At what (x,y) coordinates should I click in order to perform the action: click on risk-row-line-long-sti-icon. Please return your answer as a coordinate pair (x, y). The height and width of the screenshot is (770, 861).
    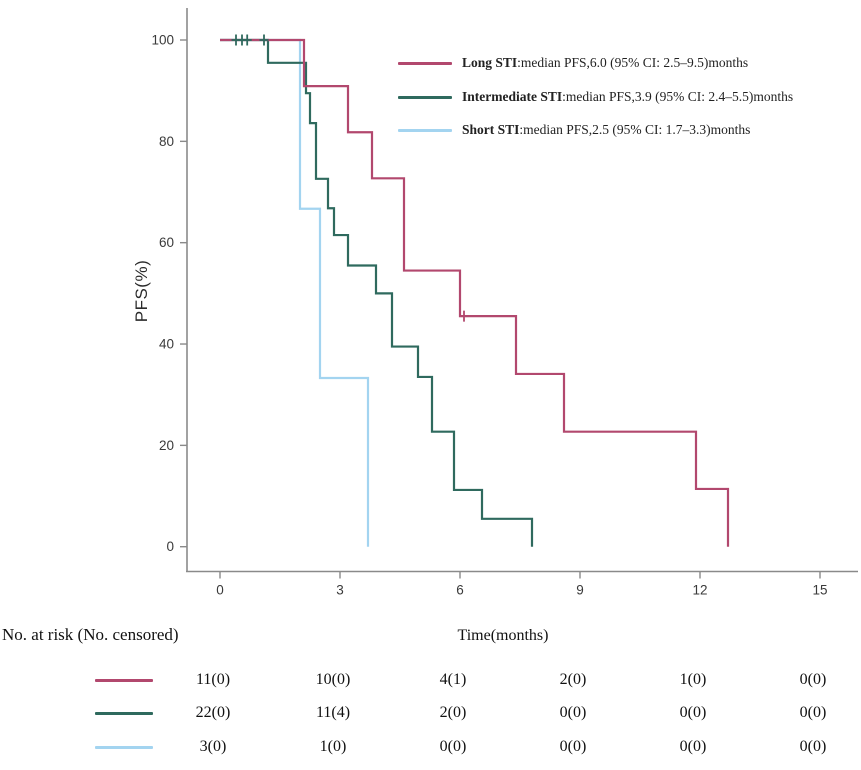
    Looking at the image, I should click on (124, 680).